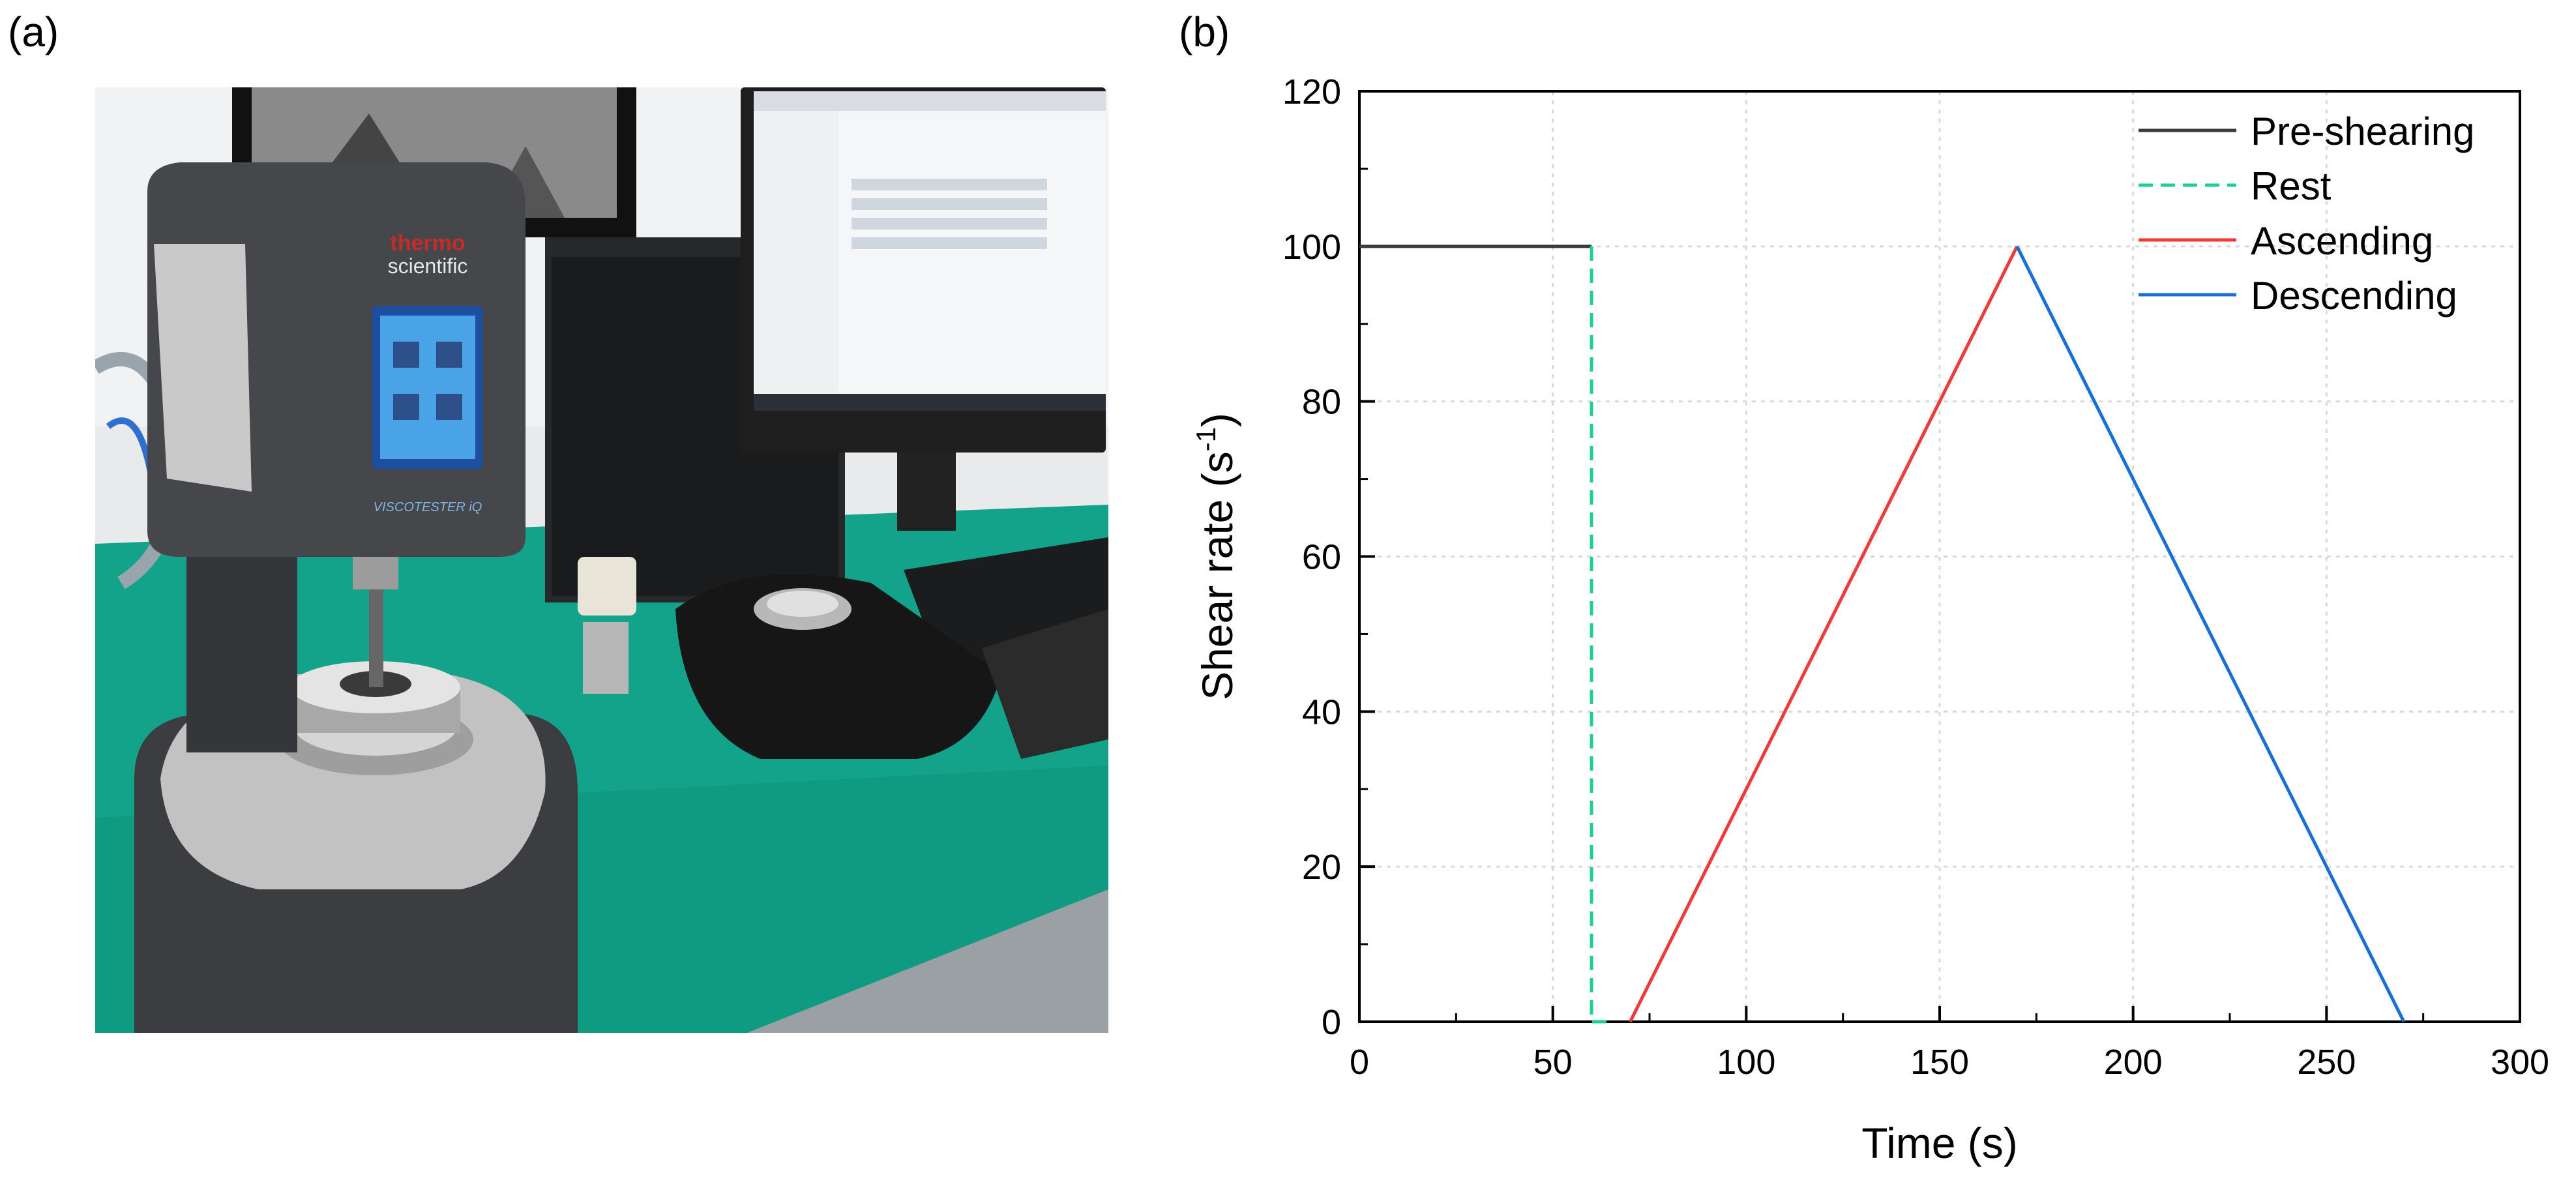 The height and width of the screenshot is (1188, 2576). What do you see at coordinates (2326, 1062) in the screenshot?
I see `x-tick-label: 250` at bounding box center [2326, 1062].